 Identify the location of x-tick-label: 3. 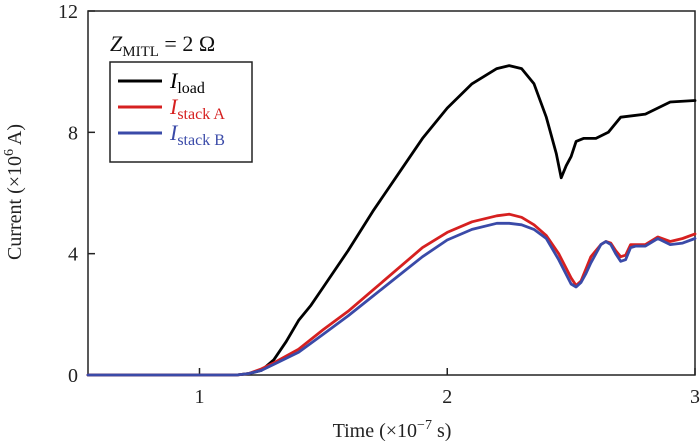
(695, 397).